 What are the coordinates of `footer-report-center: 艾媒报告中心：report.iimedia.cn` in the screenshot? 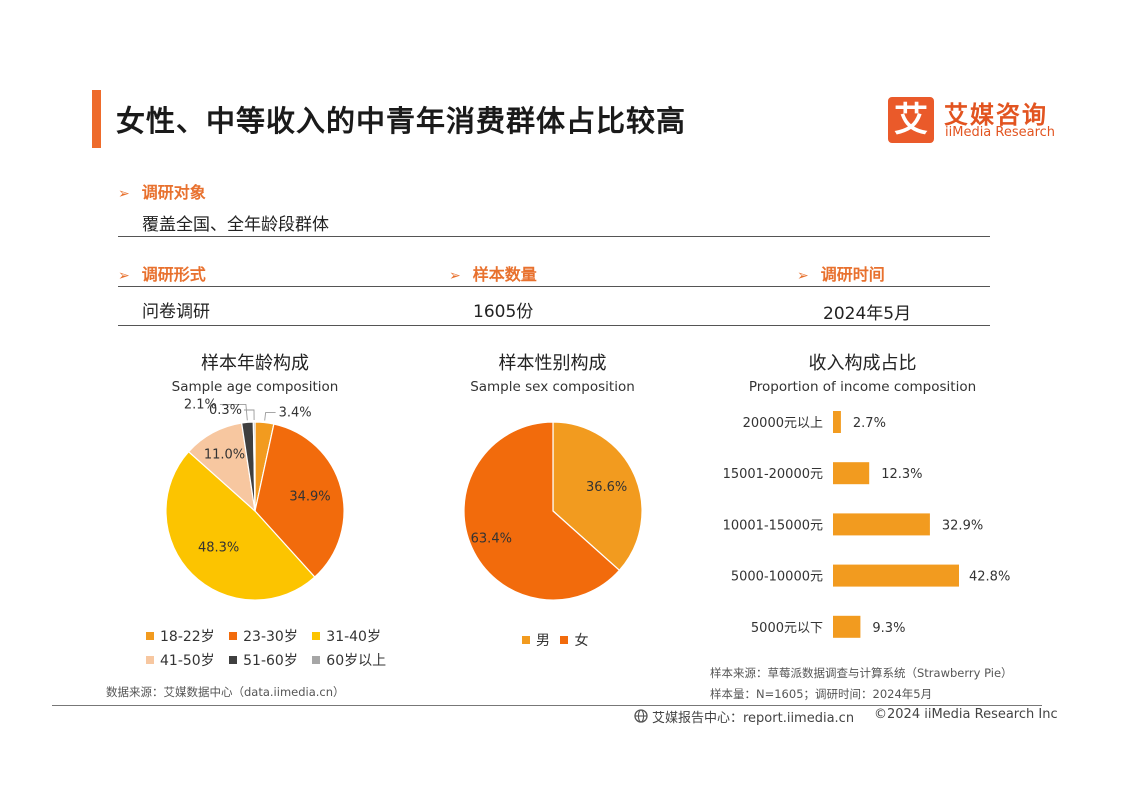 It's located at (744, 717).